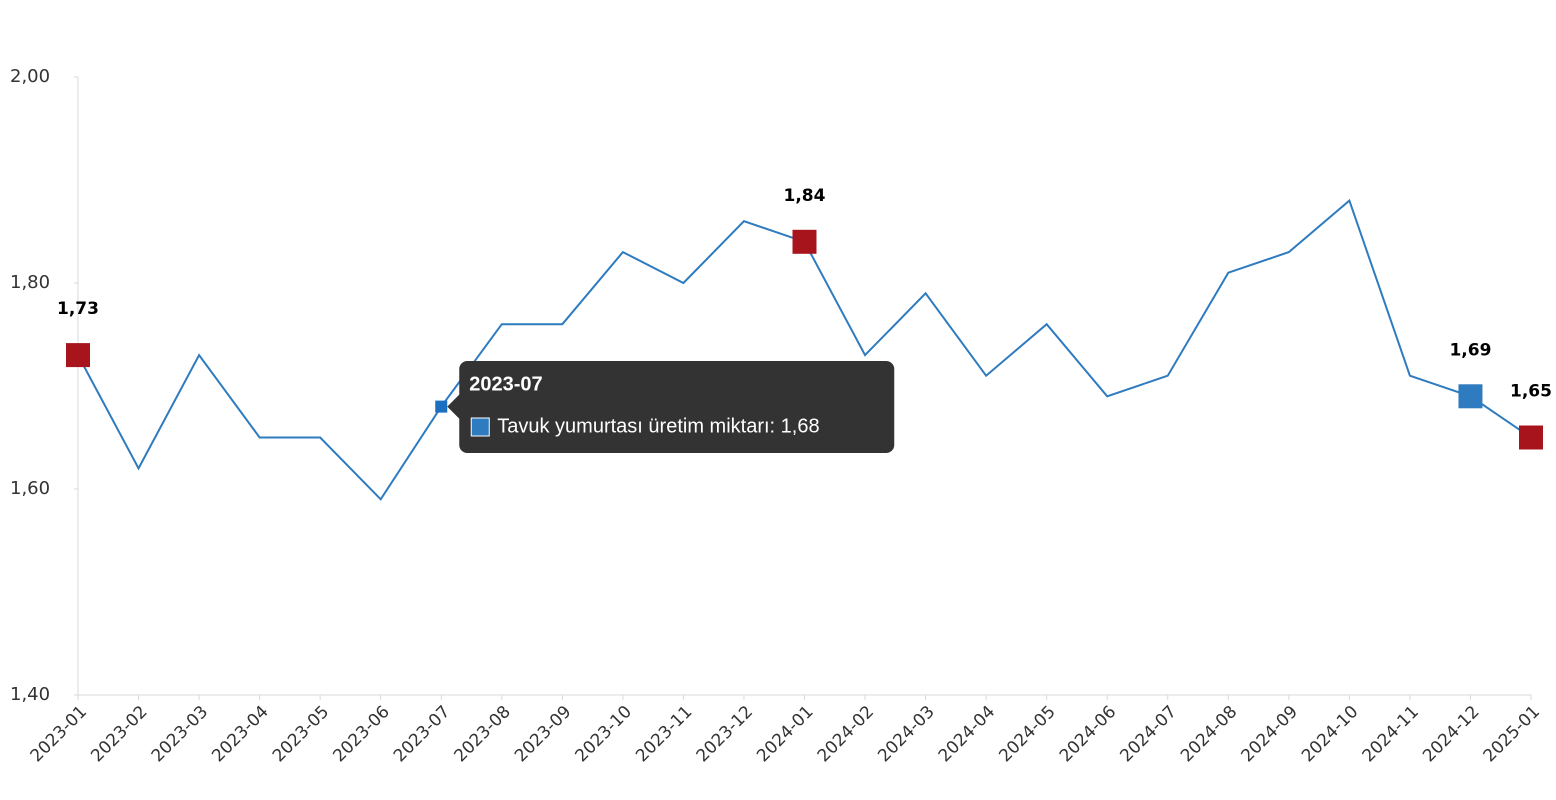  Describe the element at coordinates (301, 734) in the screenshot. I see `x-tick-label: 2023-05` at that location.